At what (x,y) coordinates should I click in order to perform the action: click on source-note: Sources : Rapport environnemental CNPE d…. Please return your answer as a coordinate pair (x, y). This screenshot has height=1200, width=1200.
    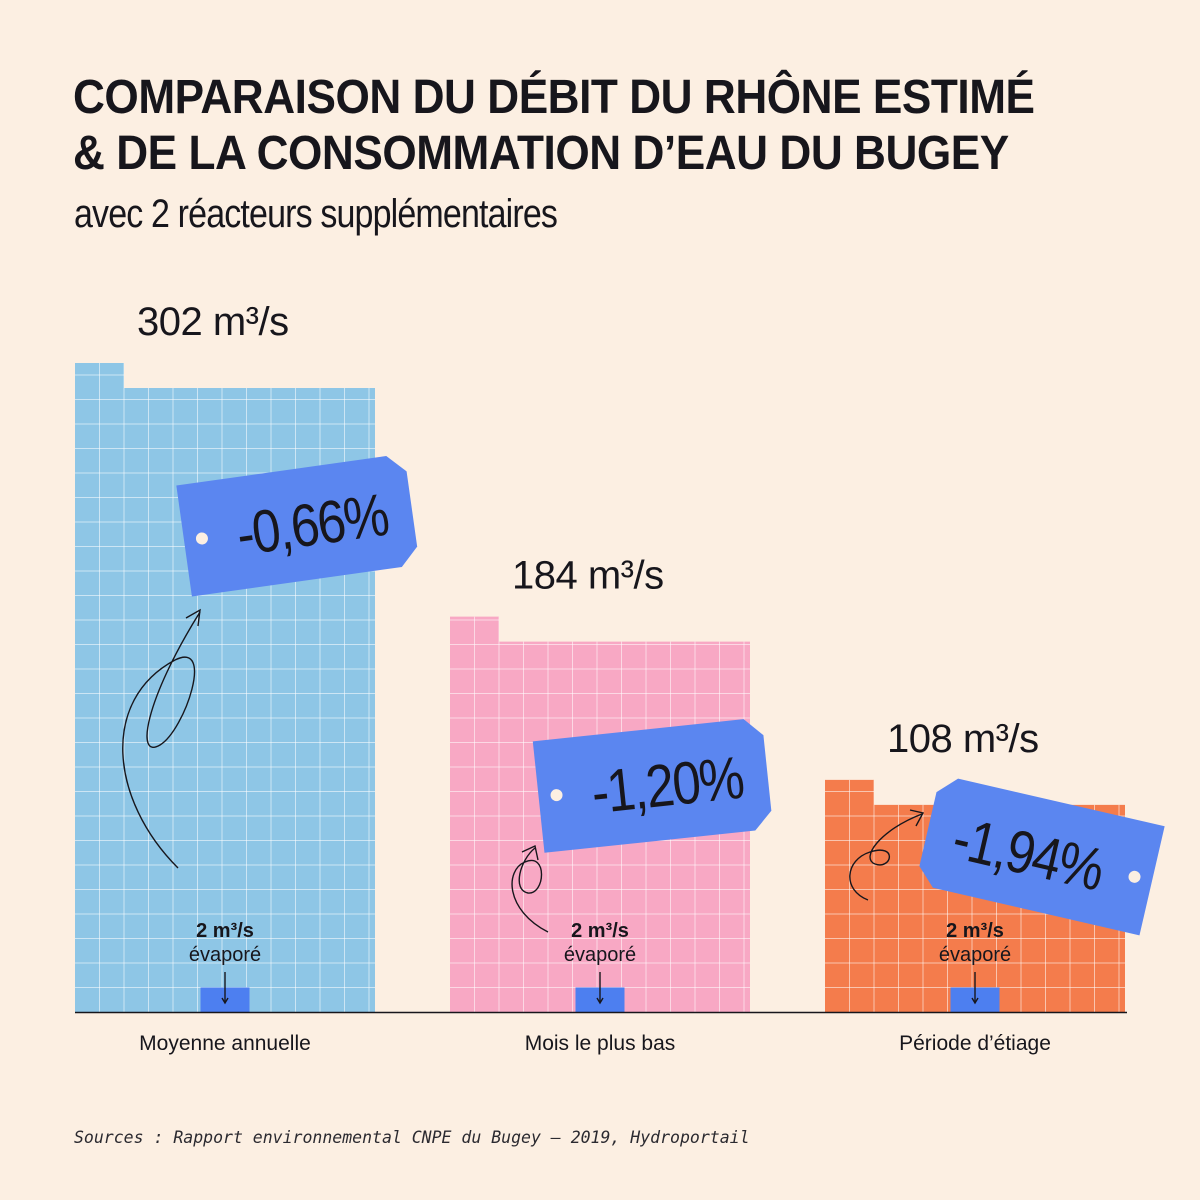
    Looking at the image, I should click on (412, 1137).